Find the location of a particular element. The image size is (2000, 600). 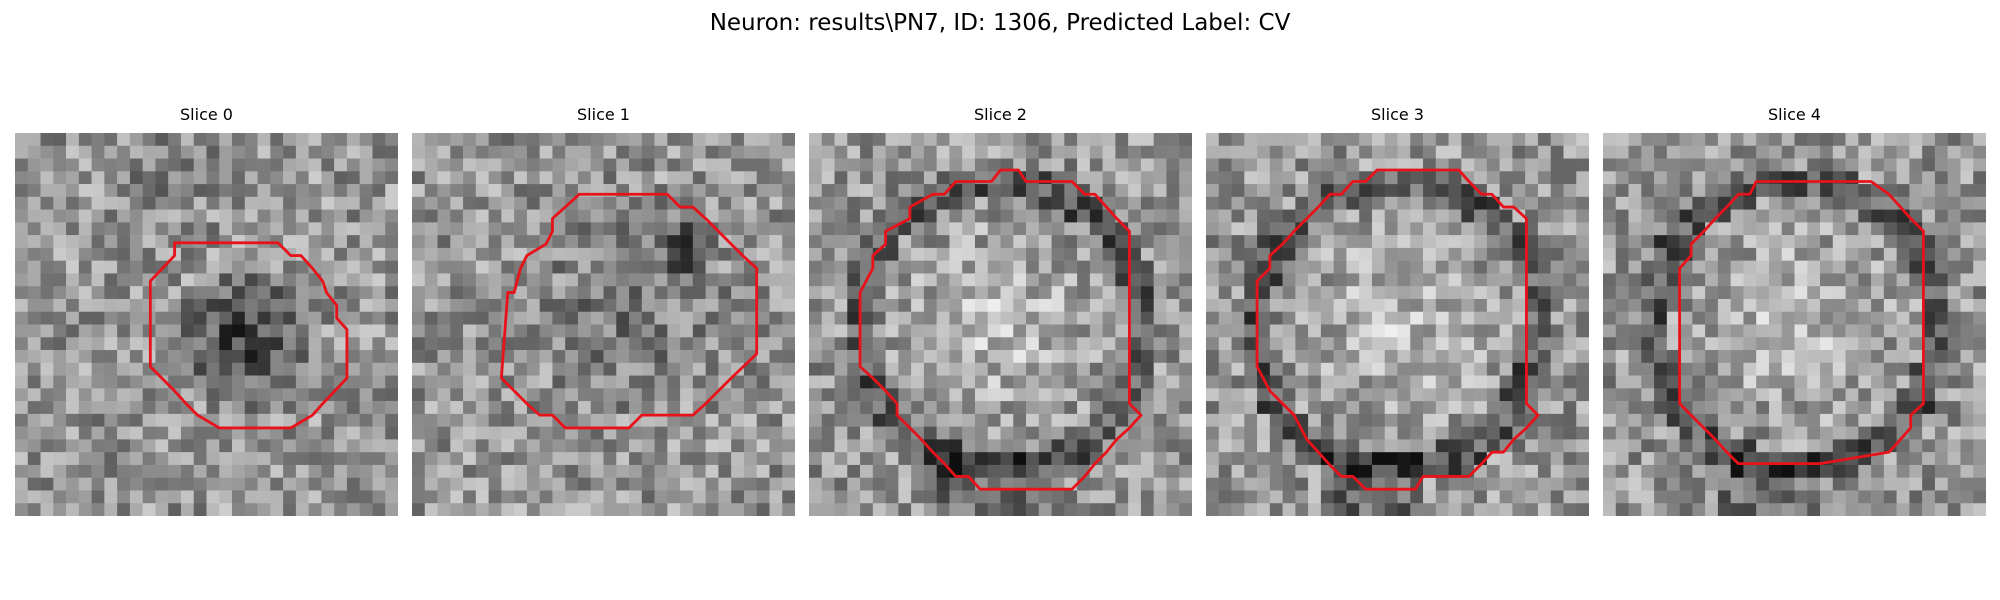

slice-title-2: Slice 2 is located at coordinates (1000, 114).